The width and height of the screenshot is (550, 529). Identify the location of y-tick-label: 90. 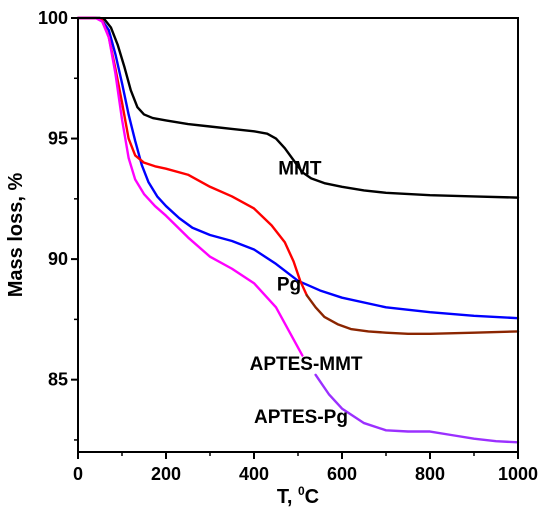
(58, 259).